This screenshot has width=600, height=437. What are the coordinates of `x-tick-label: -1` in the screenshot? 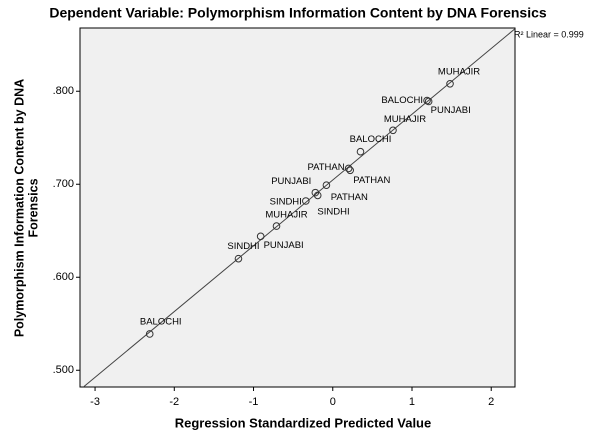 It's located at (254, 402).